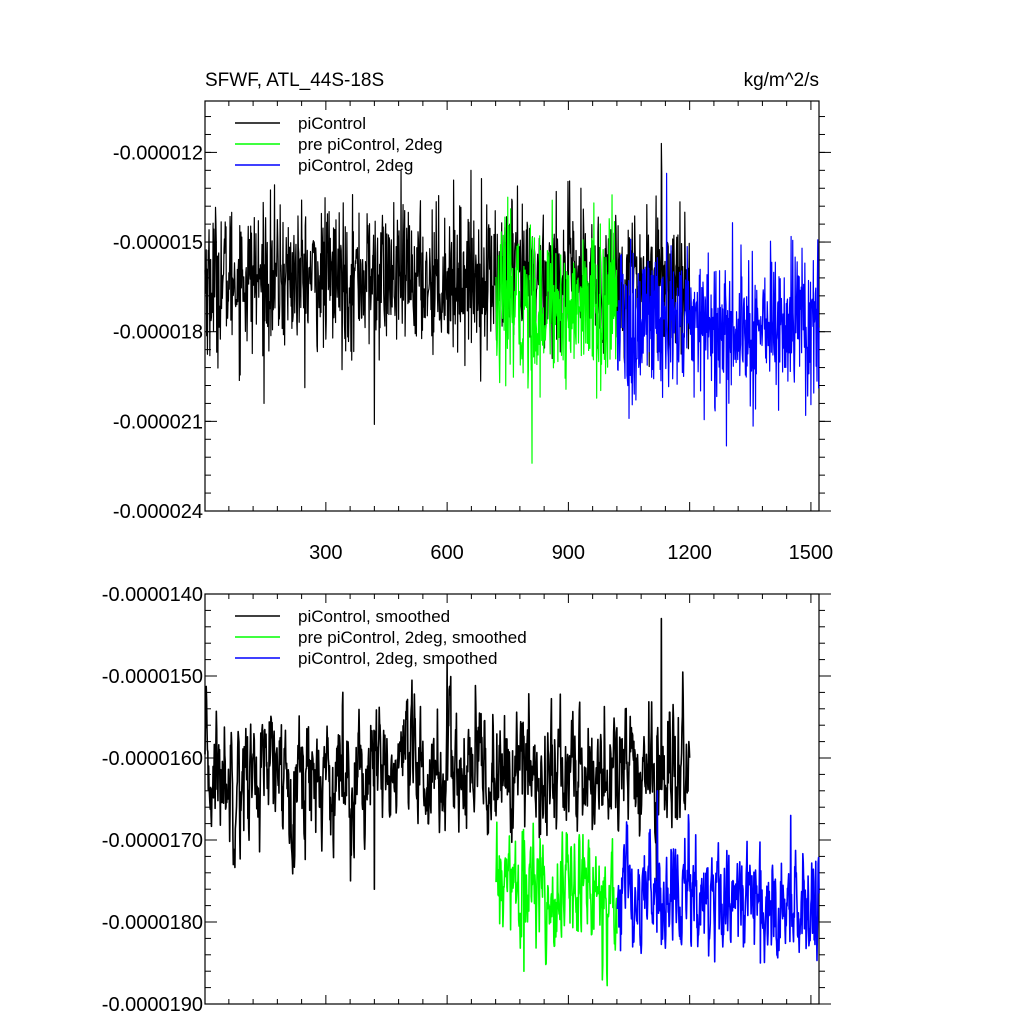 The width and height of the screenshot is (1024, 1024). I want to click on y-tick-label: -0.0000180, so click(152, 923).